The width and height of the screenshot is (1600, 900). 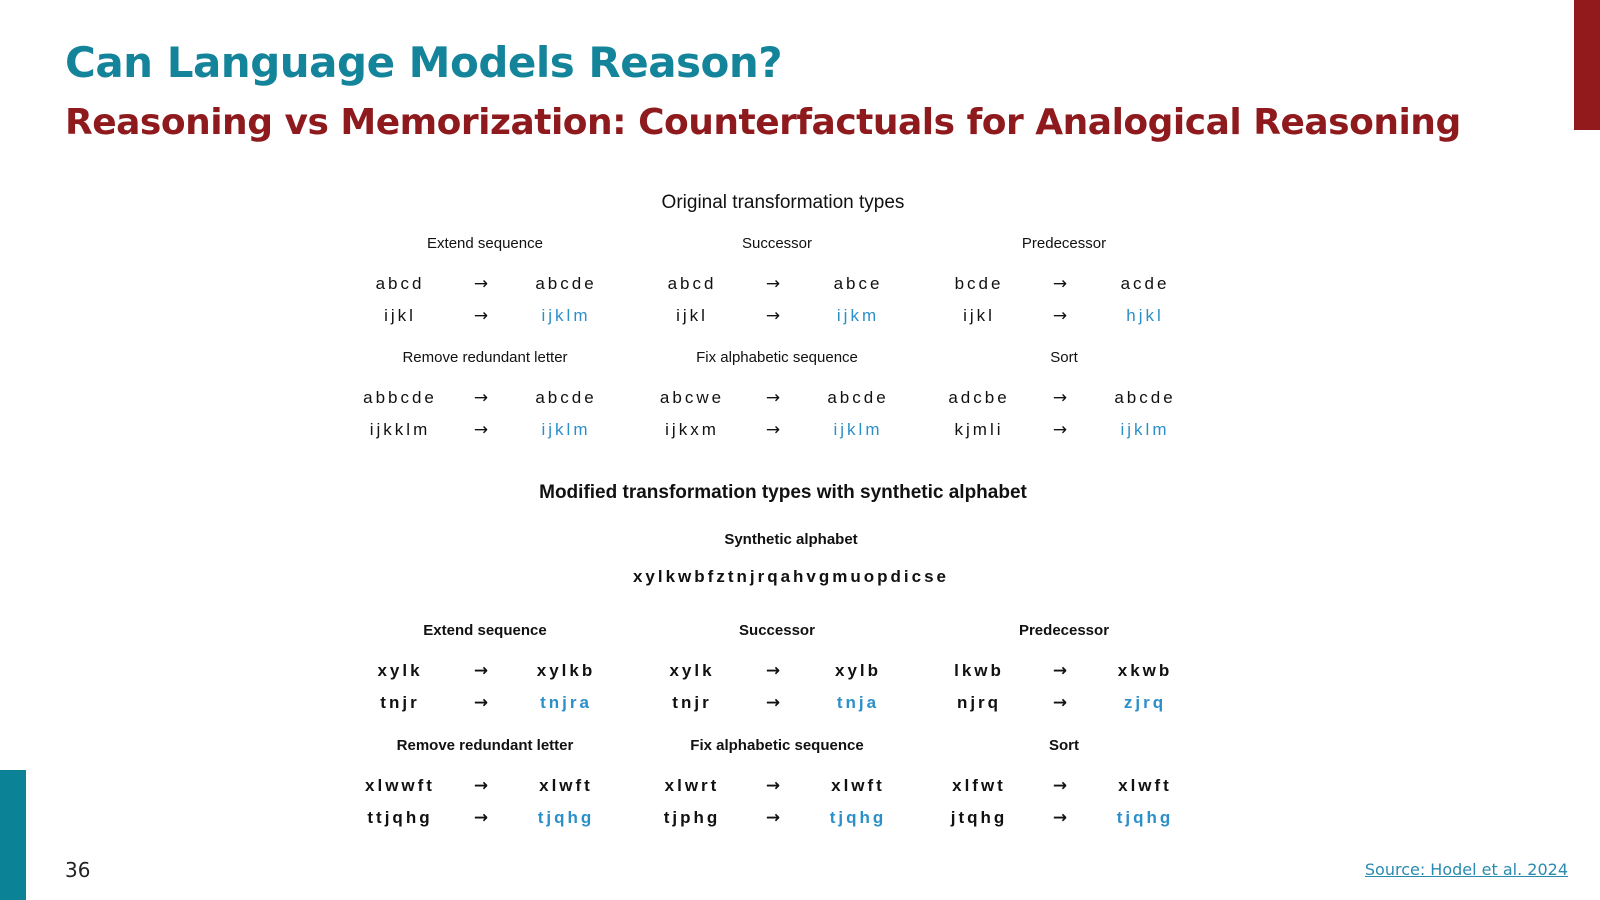 I want to click on original-panel: Predecessor bcde → acde ijkl → hjkl, so click(x=1064, y=283).